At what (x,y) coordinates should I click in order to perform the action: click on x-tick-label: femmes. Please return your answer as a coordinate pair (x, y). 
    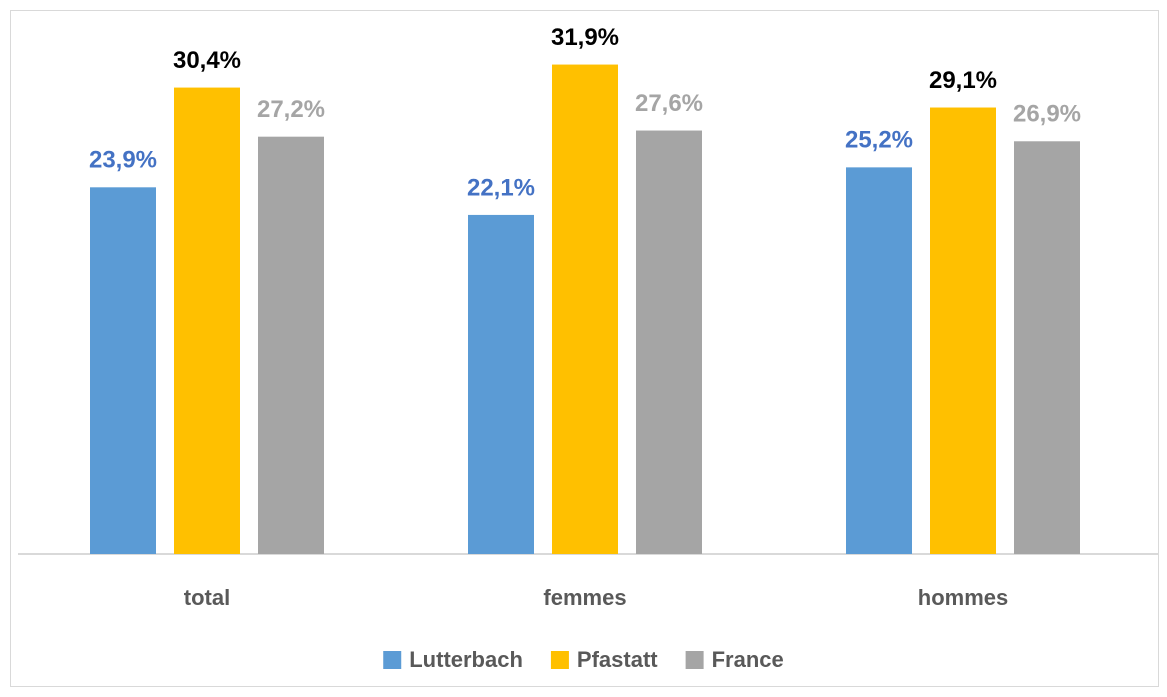
    Looking at the image, I should click on (584, 597).